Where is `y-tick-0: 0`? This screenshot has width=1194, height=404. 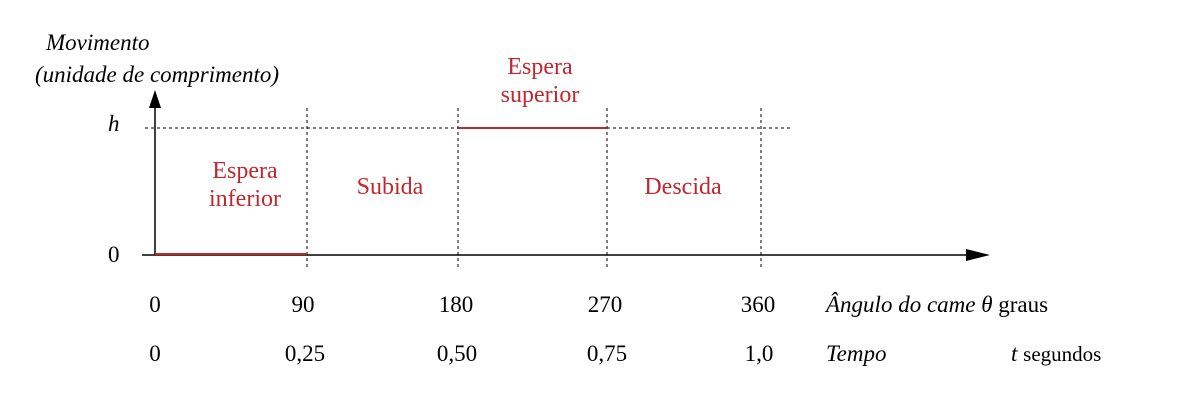 y-tick-0: 0 is located at coordinates (114, 254).